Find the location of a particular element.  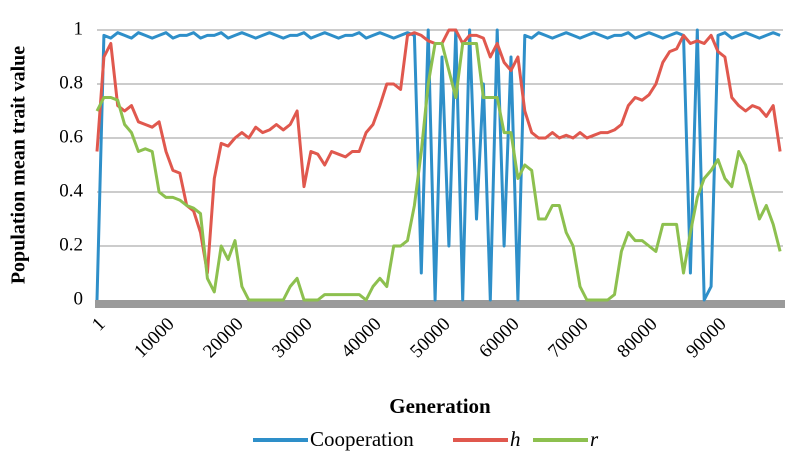

x-tick-label: 60000 is located at coordinates (499, 338).